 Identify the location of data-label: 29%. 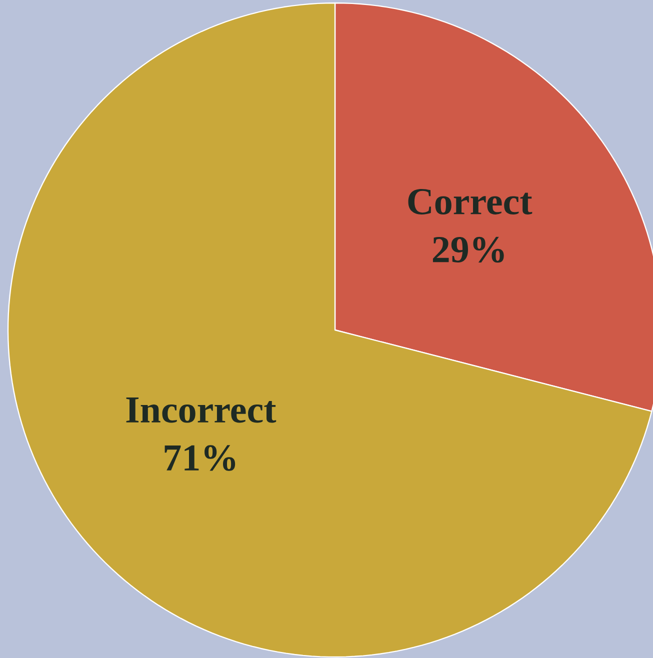
(468, 249).